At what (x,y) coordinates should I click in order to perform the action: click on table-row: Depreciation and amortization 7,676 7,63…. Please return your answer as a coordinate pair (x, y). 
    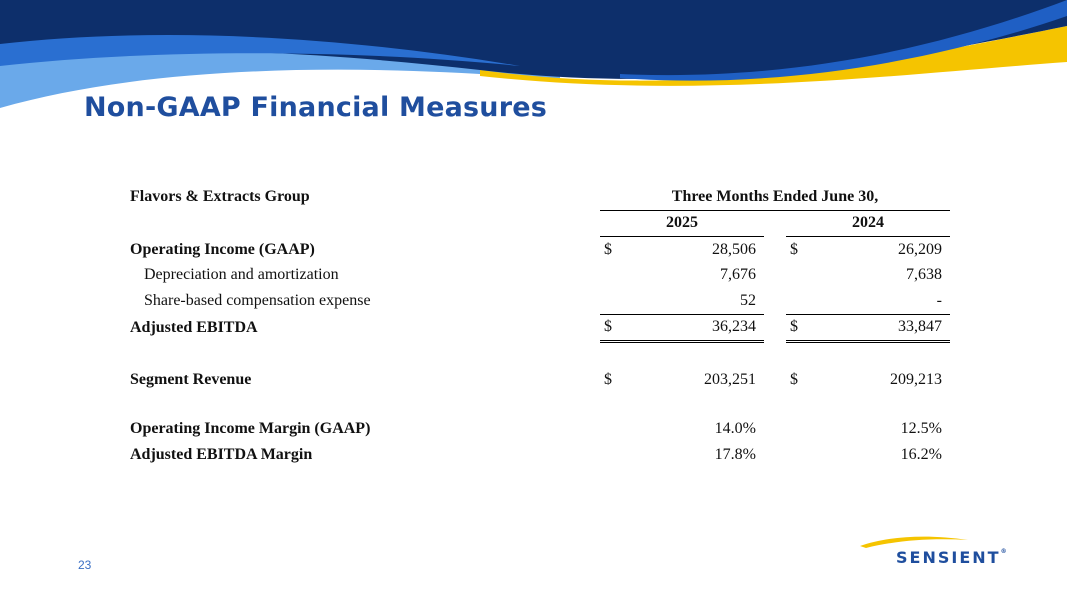
    Looking at the image, I should click on (540, 276).